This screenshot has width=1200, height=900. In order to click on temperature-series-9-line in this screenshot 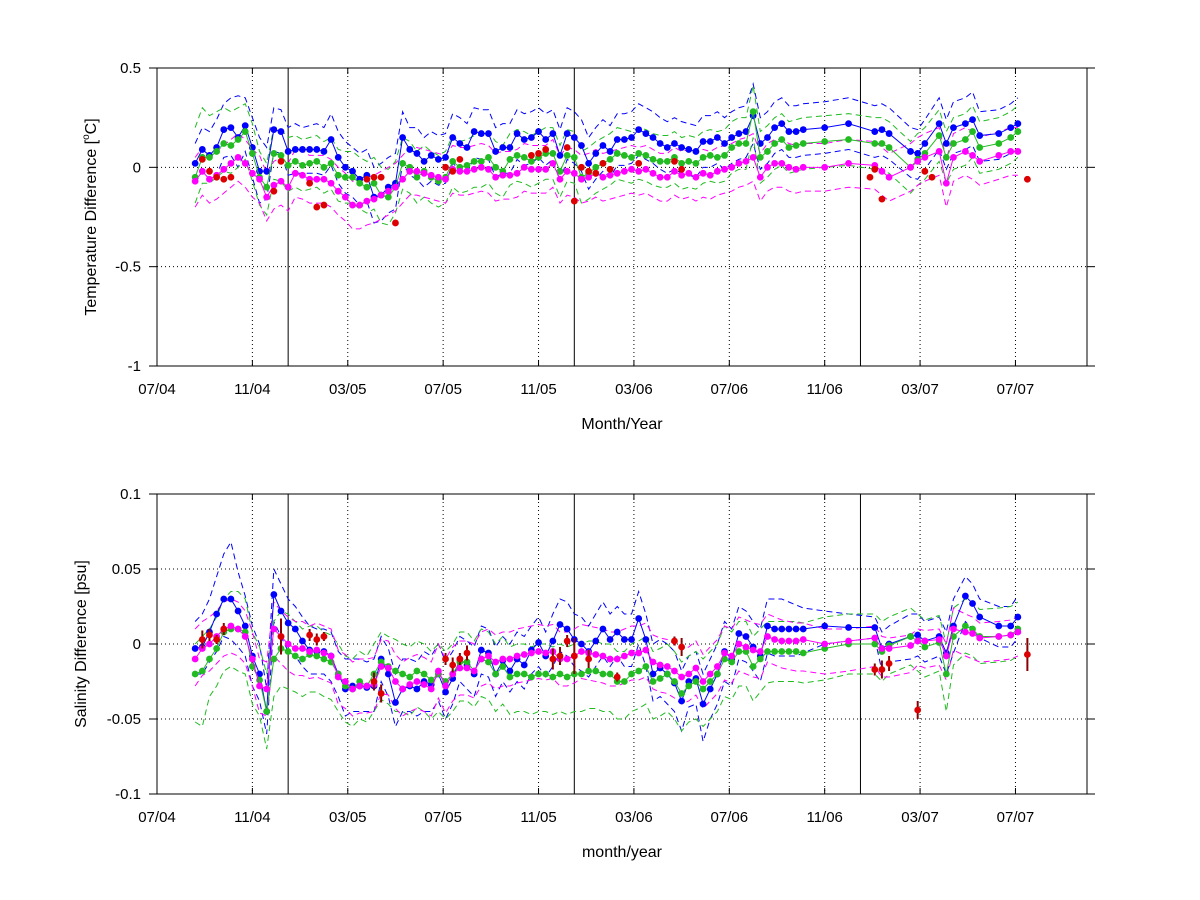, I will do `click(606, 202)`.